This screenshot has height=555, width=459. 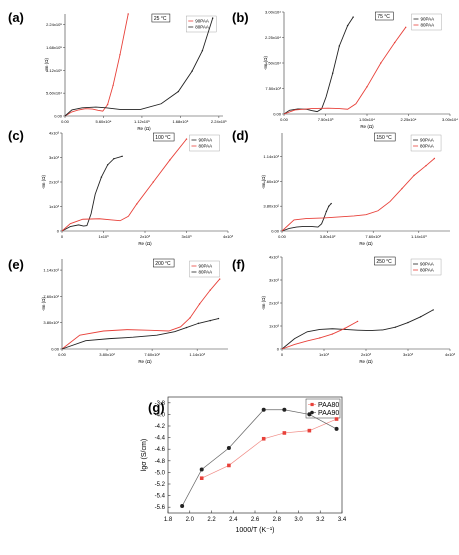 I want to click on y-tick-label: 1.50x10⁴, so click(x=273, y=63).